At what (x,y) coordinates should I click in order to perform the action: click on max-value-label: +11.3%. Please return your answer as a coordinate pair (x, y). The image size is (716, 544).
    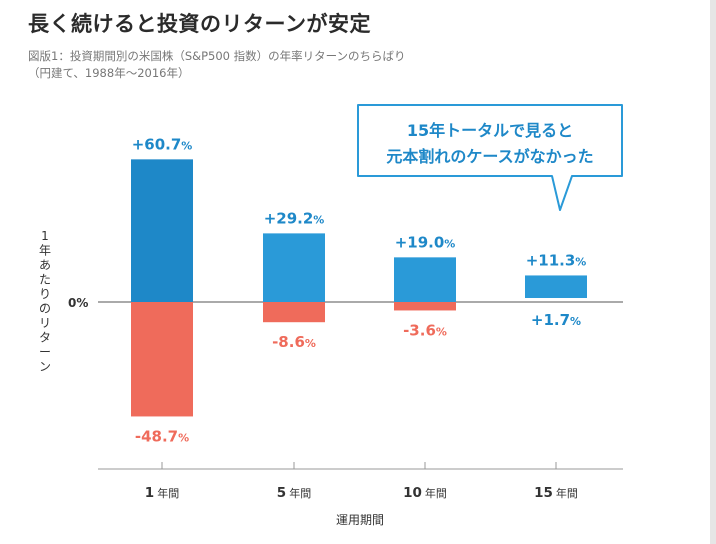
    Looking at the image, I should click on (556, 260).